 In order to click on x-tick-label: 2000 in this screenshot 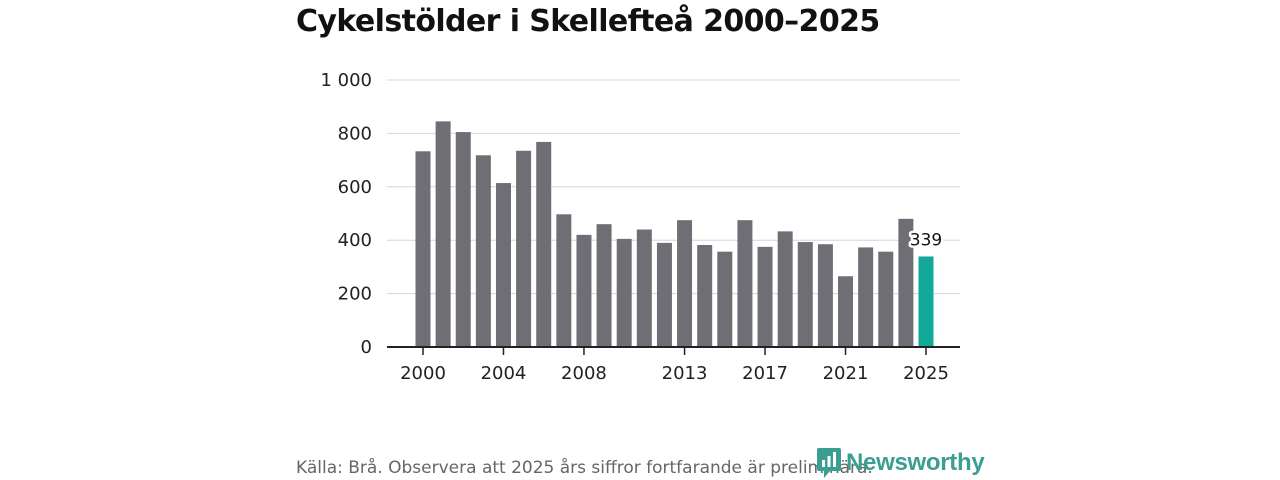, I will do `click(423, 373)`.